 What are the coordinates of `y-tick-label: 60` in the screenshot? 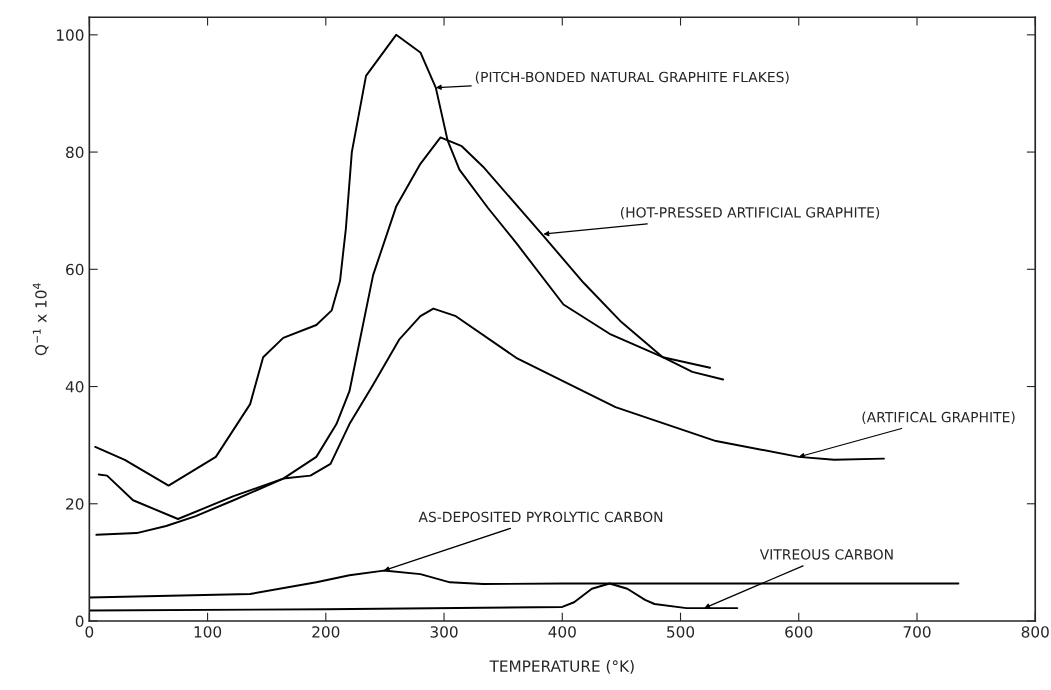 It's located at (75, 269).